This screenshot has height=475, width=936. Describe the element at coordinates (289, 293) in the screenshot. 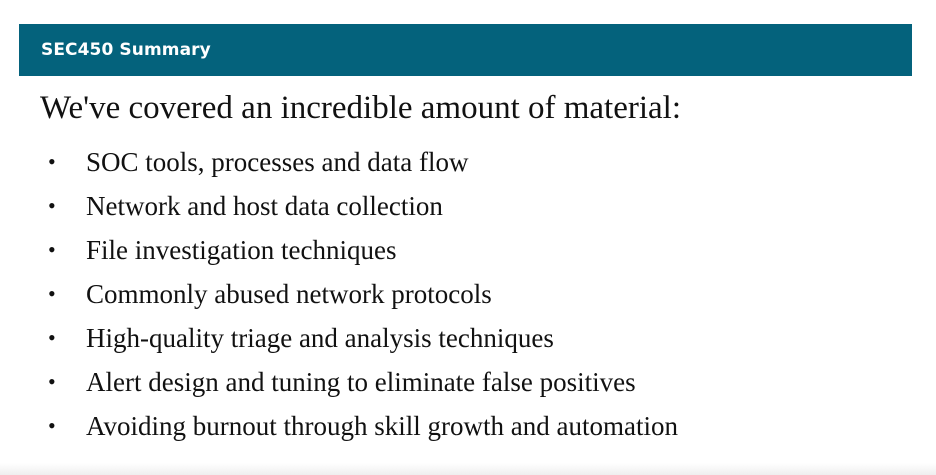

I see `bullet-text: Commonly abused network protocols` at that location.